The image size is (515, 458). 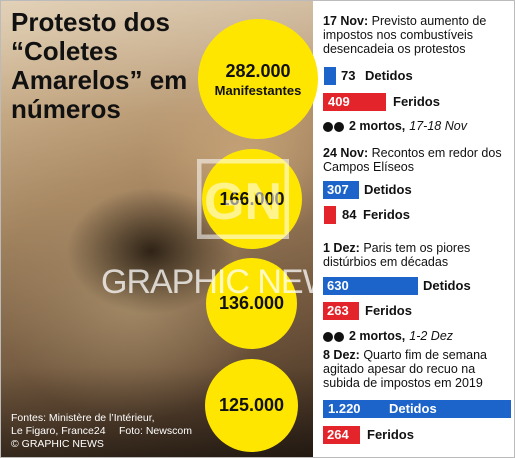 What do you see at coordinates (155, 431) in the screenshot?
I see `photo-credit: Foto: Newscom` at bounding box center [155, 431].